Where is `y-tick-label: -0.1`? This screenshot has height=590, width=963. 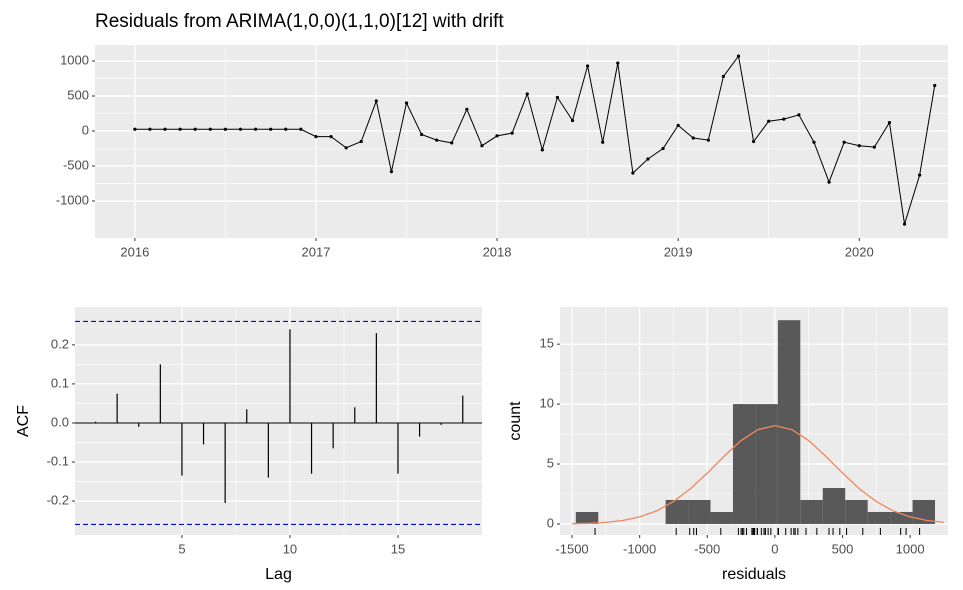 y-tick-label: -0.1 is located at coordinates (58, 460).